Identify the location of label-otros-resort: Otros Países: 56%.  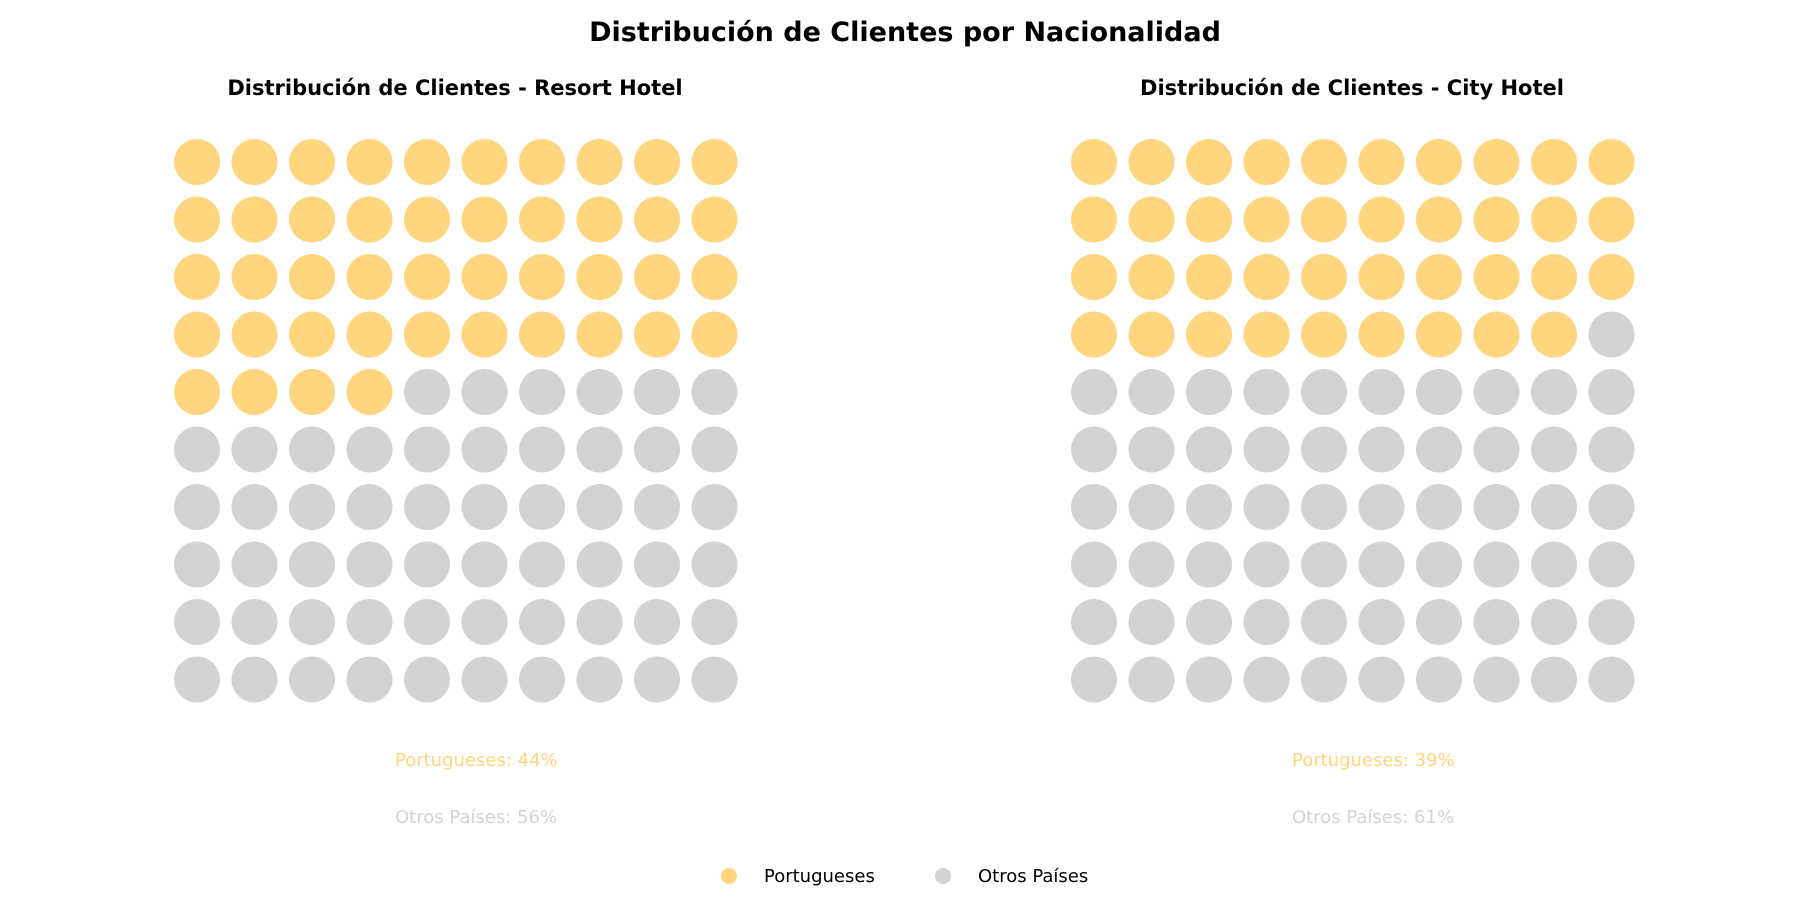
(476, 817).